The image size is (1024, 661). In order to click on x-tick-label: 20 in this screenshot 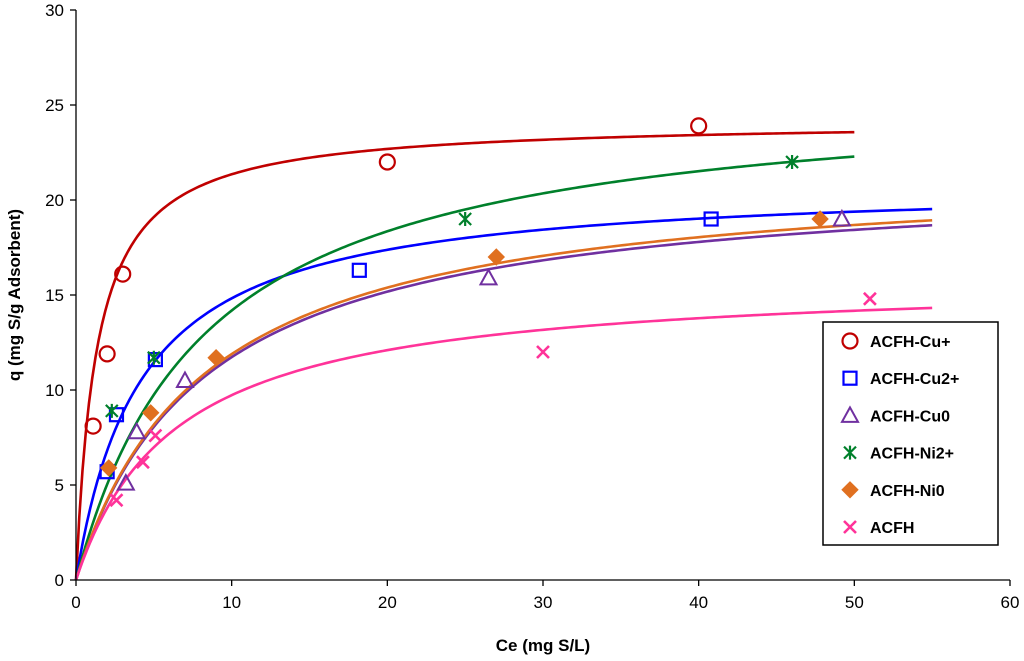, I will do `click(387, 602)`.